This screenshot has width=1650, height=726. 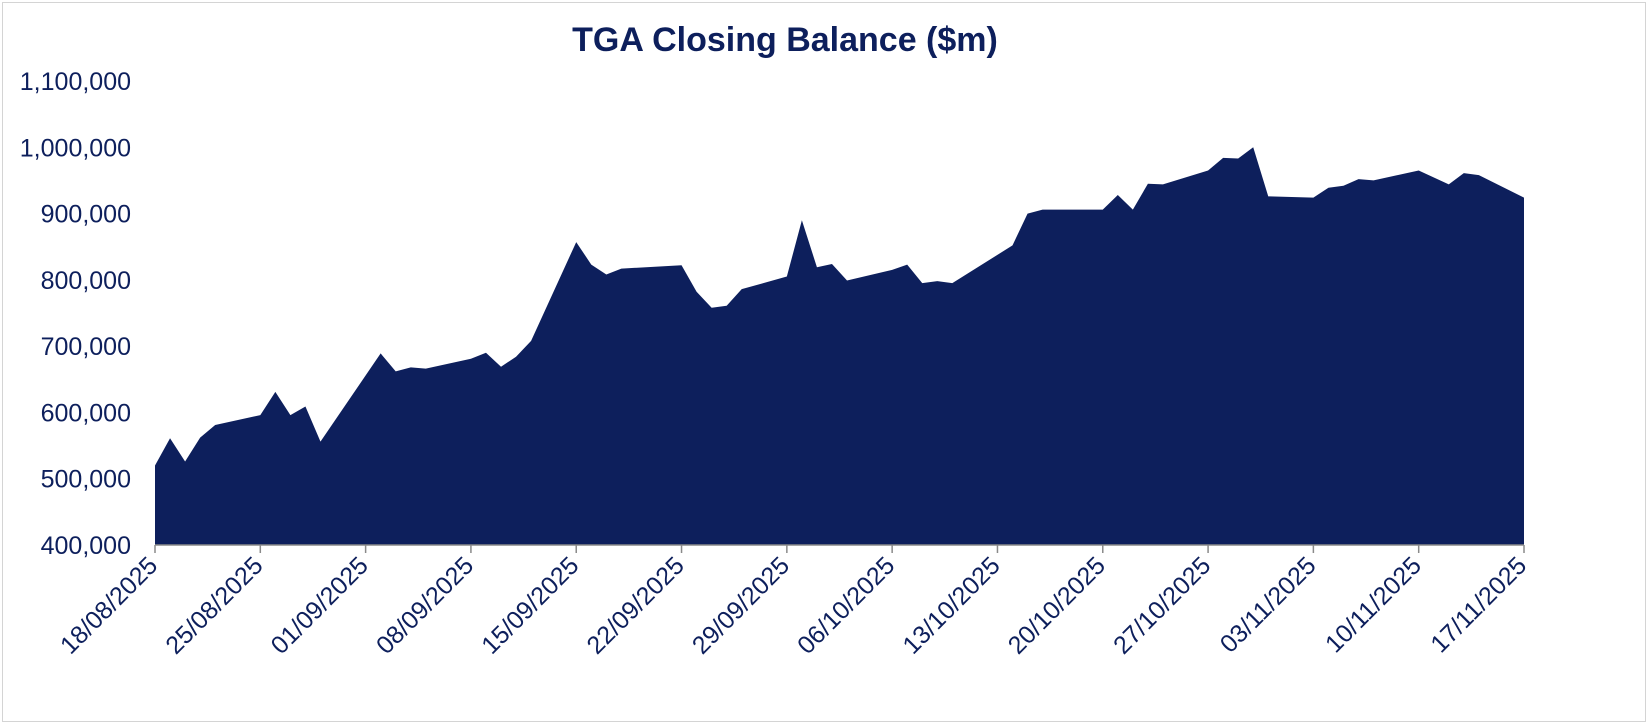 I want to click on x-tick-label: 08/09/2025, so click(x=425, y=605).